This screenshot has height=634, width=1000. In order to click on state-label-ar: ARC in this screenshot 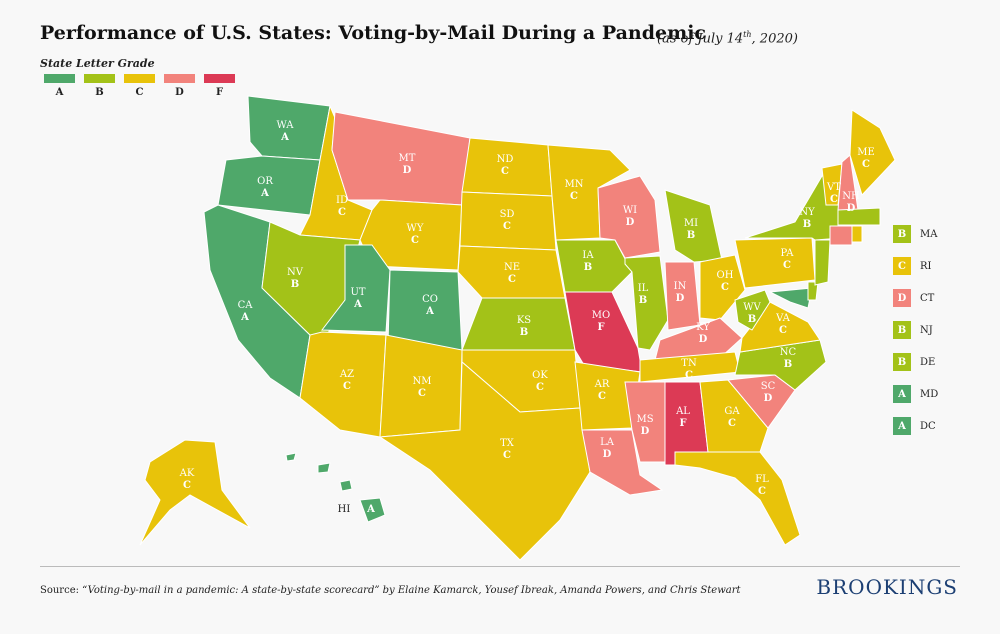, I will do `click(602, 390)`.